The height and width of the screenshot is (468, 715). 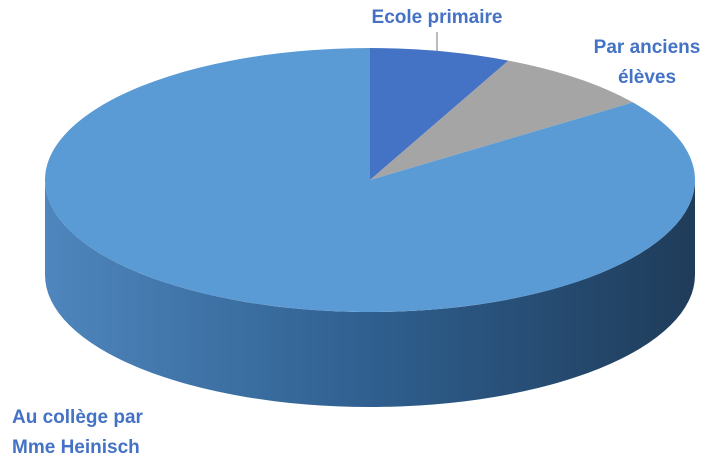 What do you see at coordinates (76, 447) in the screenshot?
I see `slice-label: Mme Heinisch` at bounding box center [76, 447].